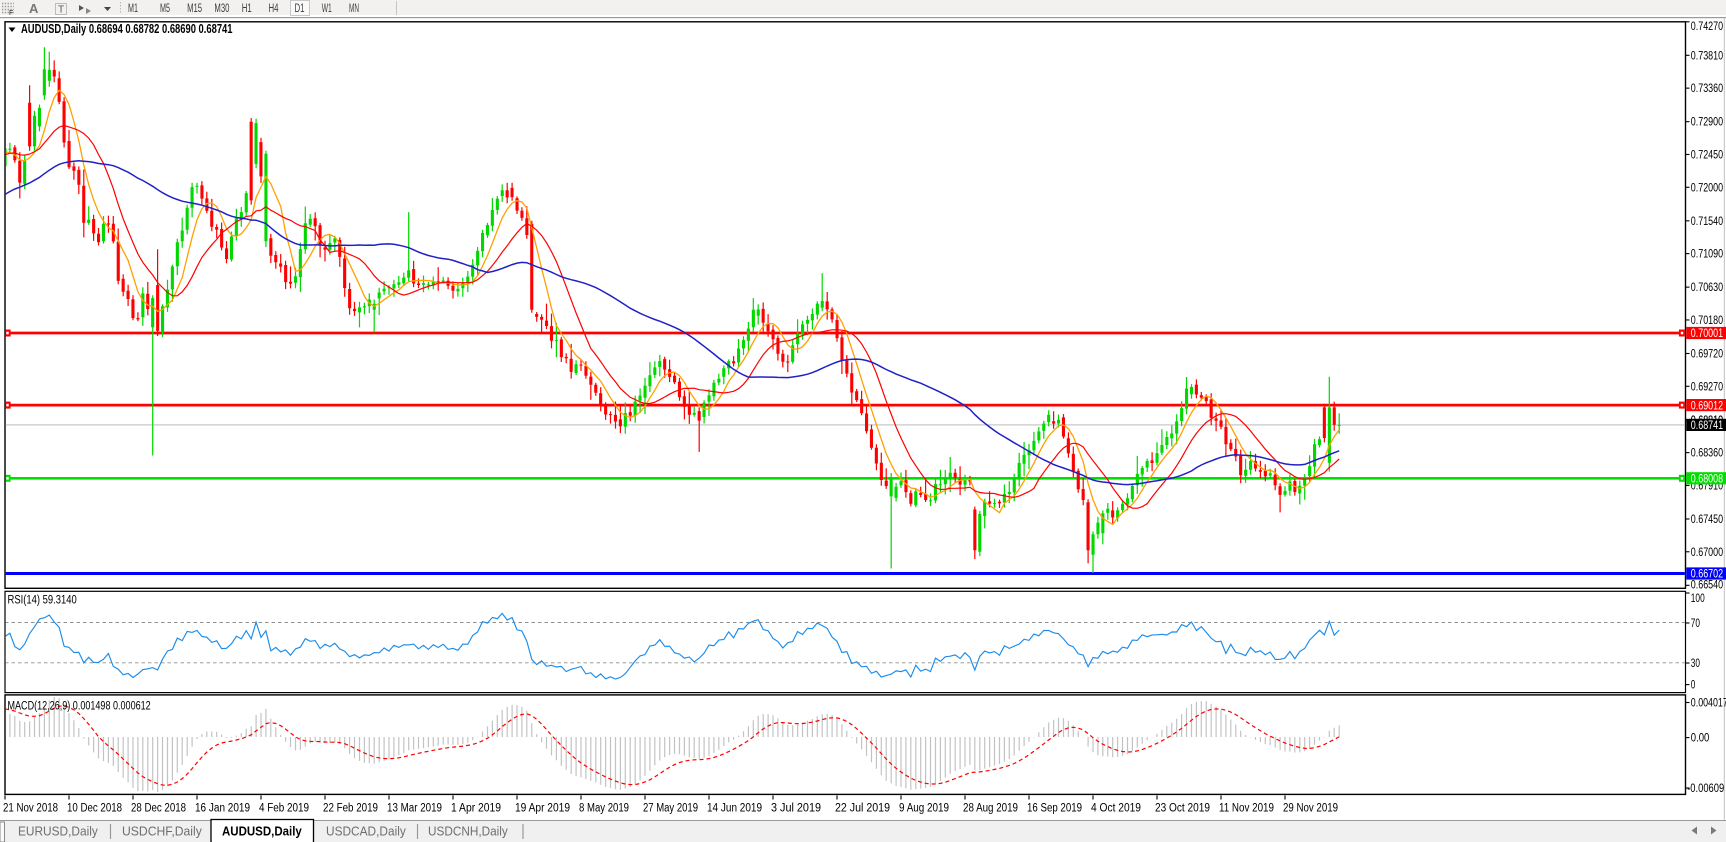 The width and height of the screenshot is (1726, 842). What do you see at coordinates (1707, 156) in the screenshot?
I see `svg-text: 0.72450` at bounding box center [1707, 156].